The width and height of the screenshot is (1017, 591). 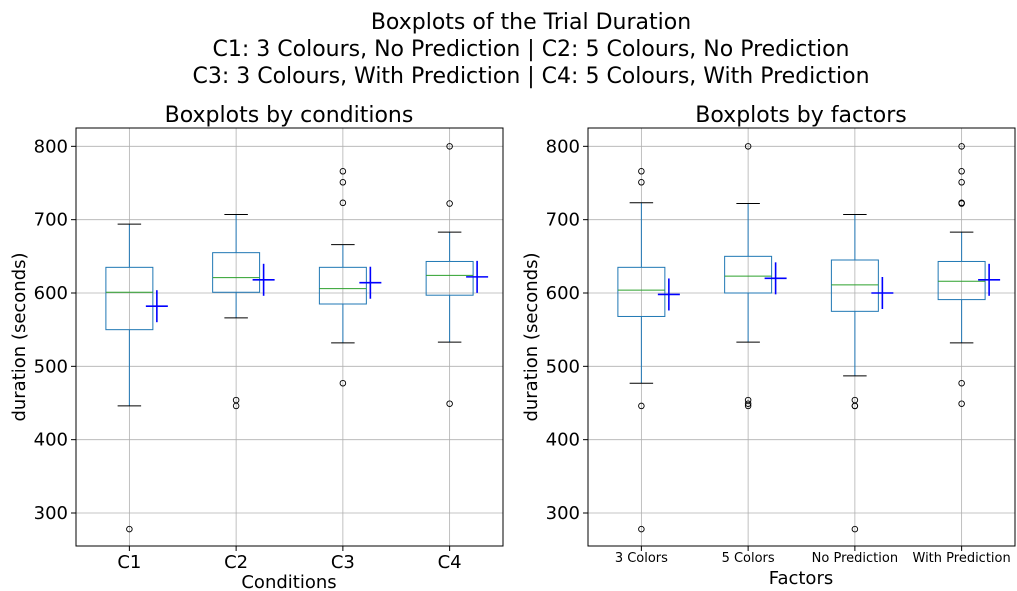 I want to click on x-tick-label: 3 Colors, so click(x=641, y=558).